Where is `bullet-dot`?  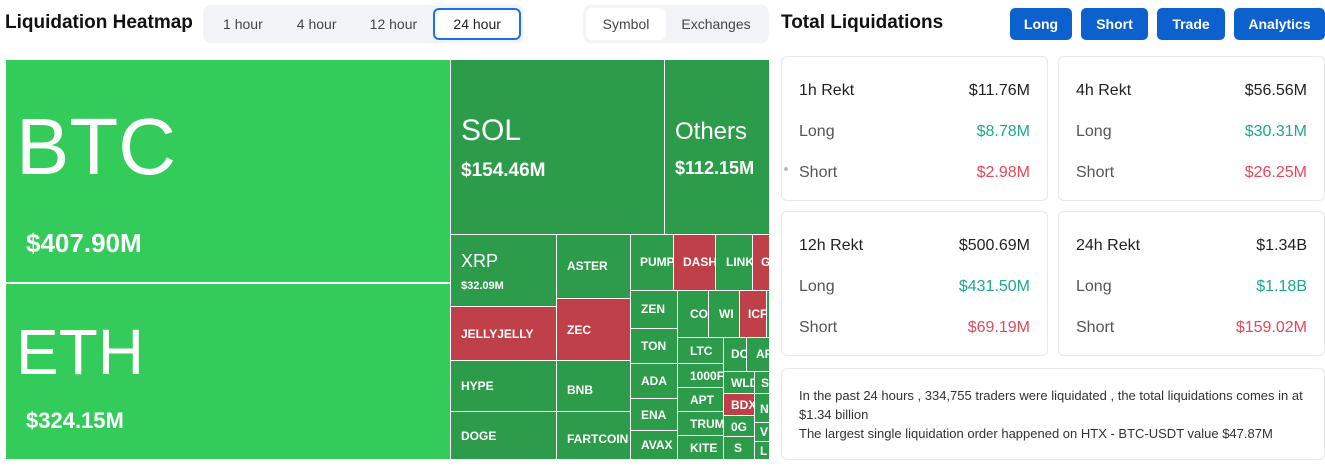 bullet-dot is located at coordinates (786, 169).